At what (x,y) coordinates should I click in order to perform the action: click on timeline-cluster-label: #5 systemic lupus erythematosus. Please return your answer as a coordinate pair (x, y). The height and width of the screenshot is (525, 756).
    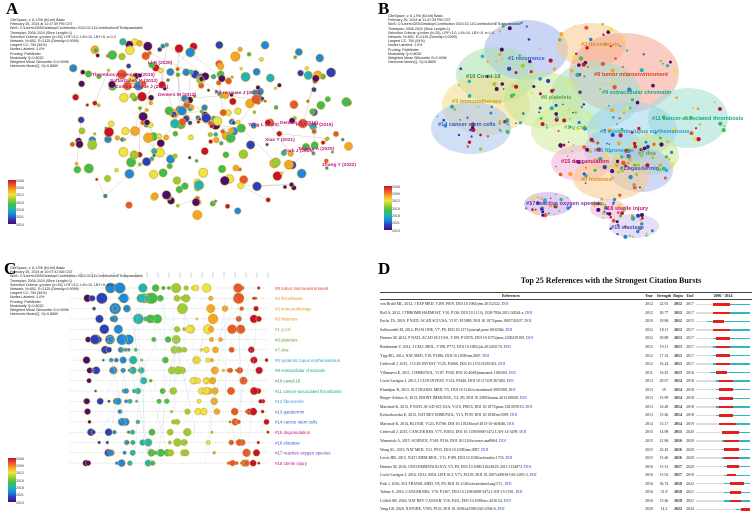
    Looking at the image, I should click on (308, 360).